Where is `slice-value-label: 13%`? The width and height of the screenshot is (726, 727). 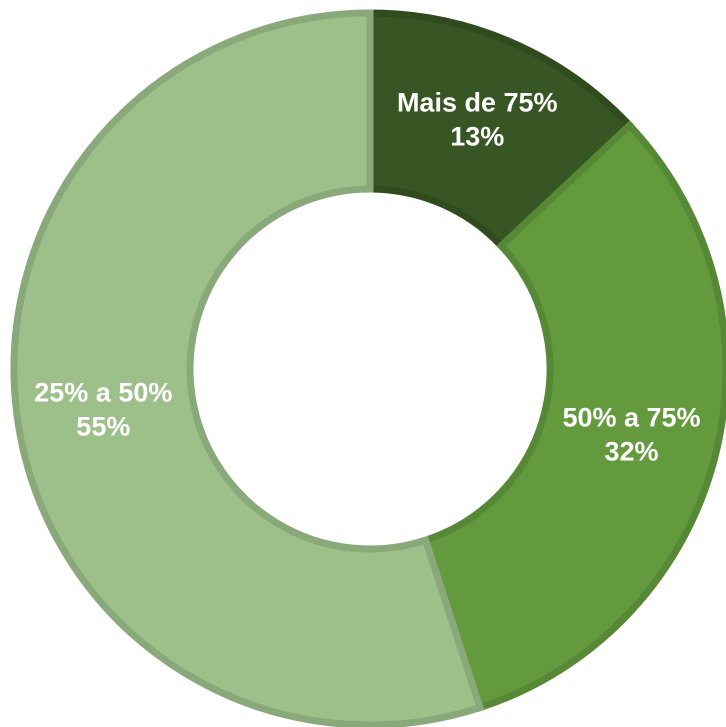
slice-value-label: 13% is located at coordinates (477, 136).